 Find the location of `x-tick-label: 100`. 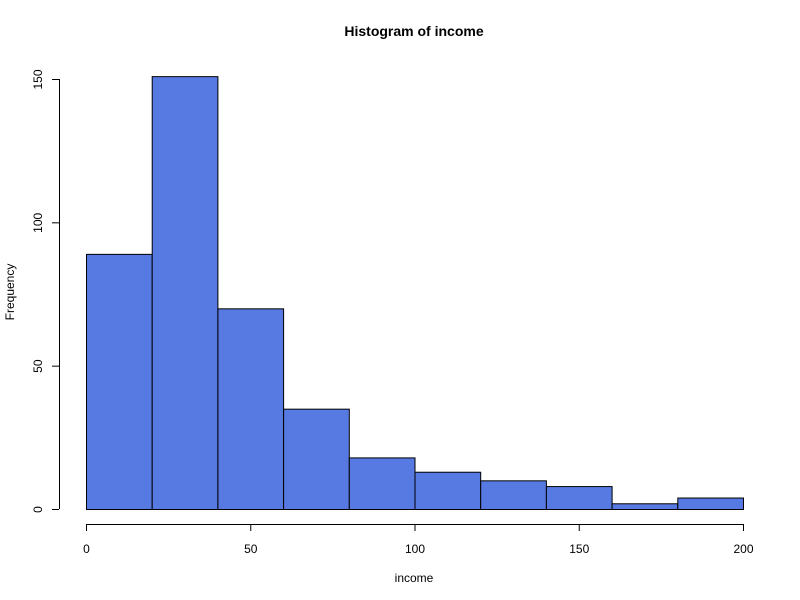

x-tick-label: 100 is located at coordinates (415, 549).